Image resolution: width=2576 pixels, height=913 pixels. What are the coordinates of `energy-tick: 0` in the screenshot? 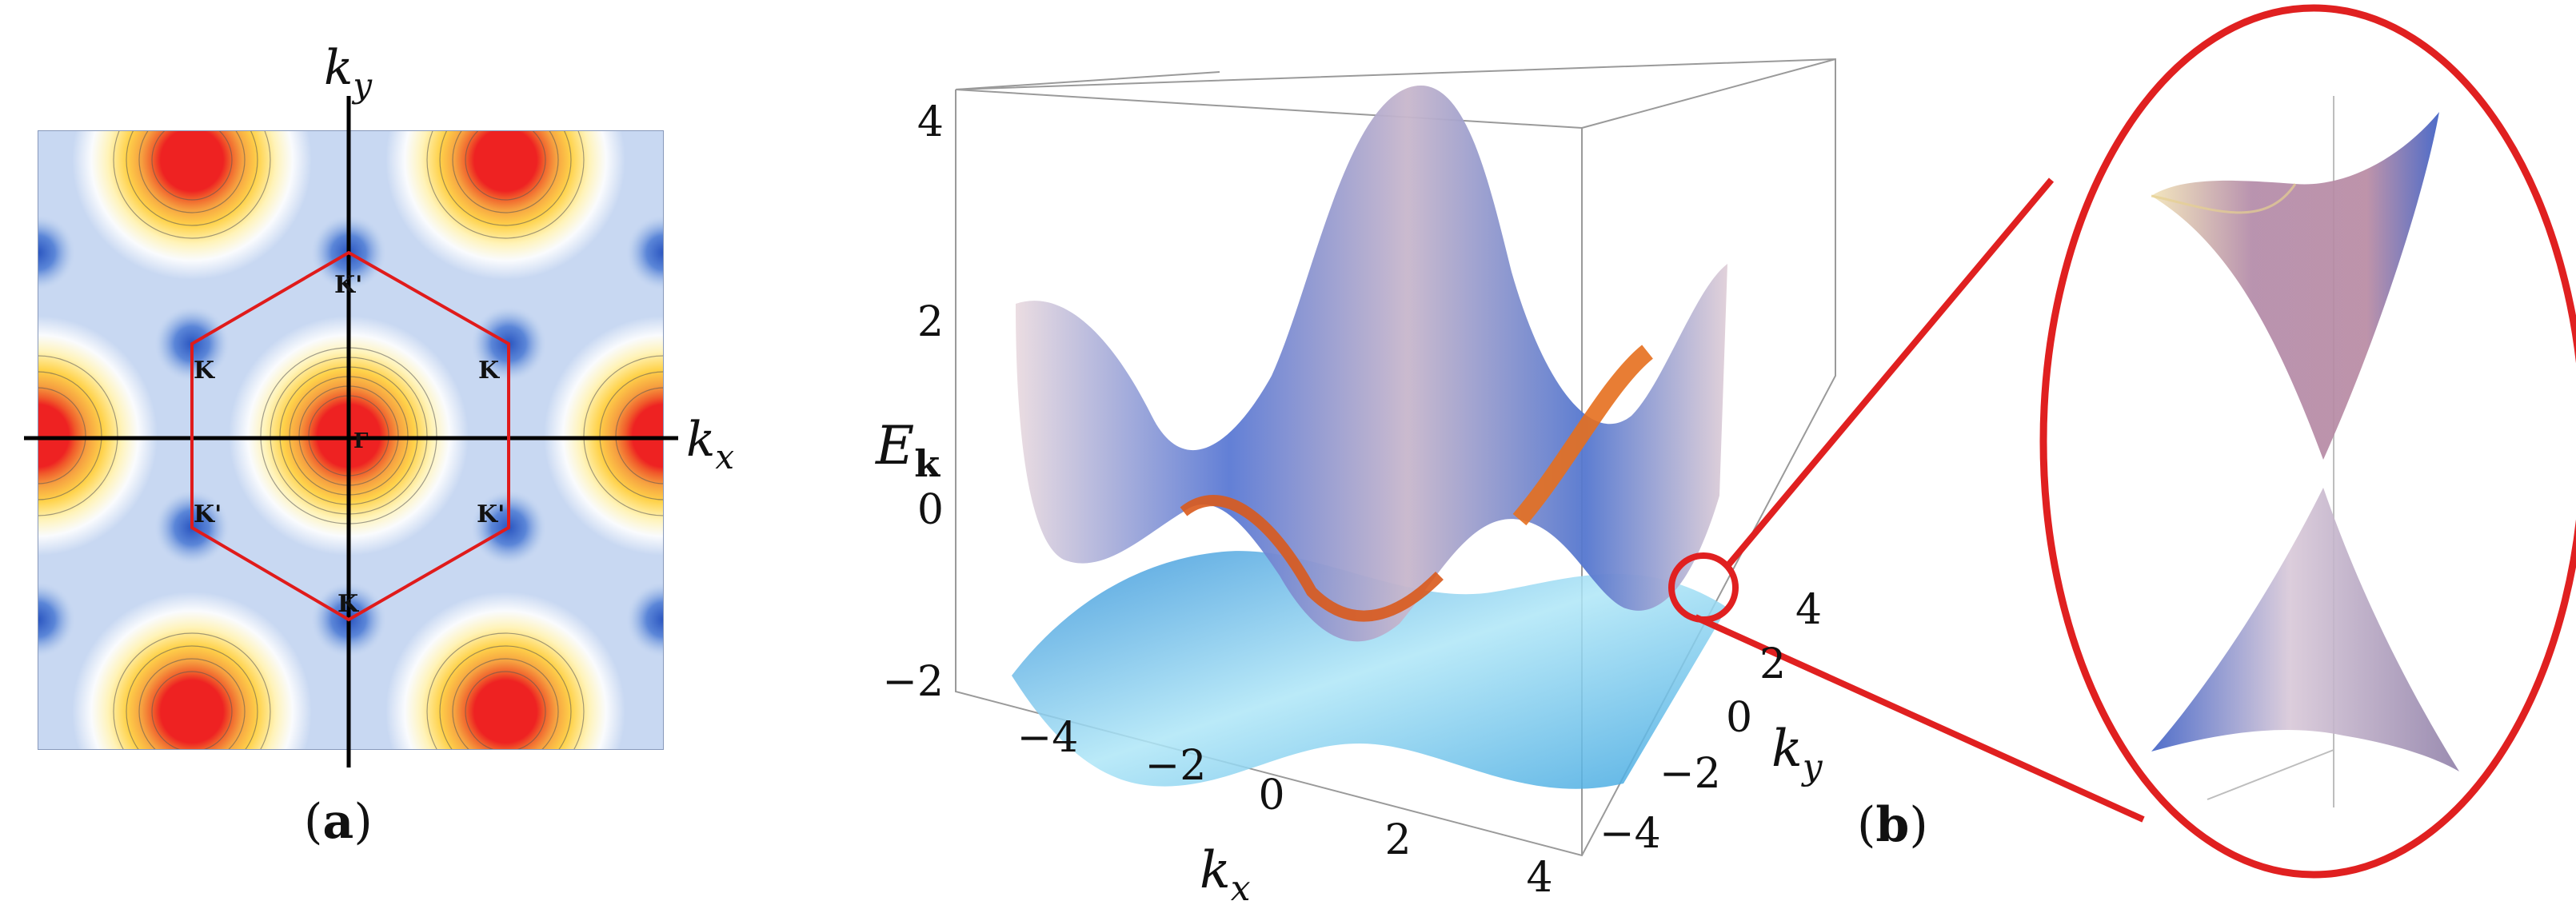 It's located at (930, 510).